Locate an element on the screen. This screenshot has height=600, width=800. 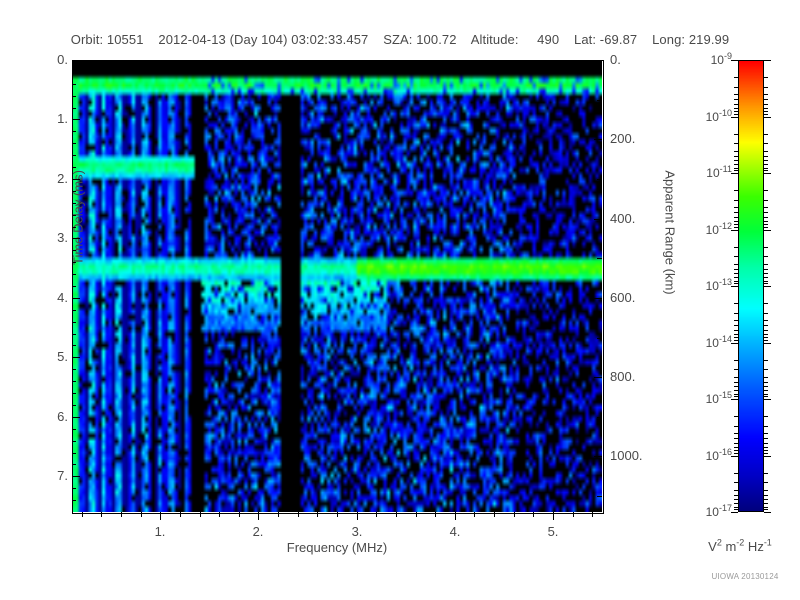
y-tick-label: 3. is located at coordinates (62, 237).